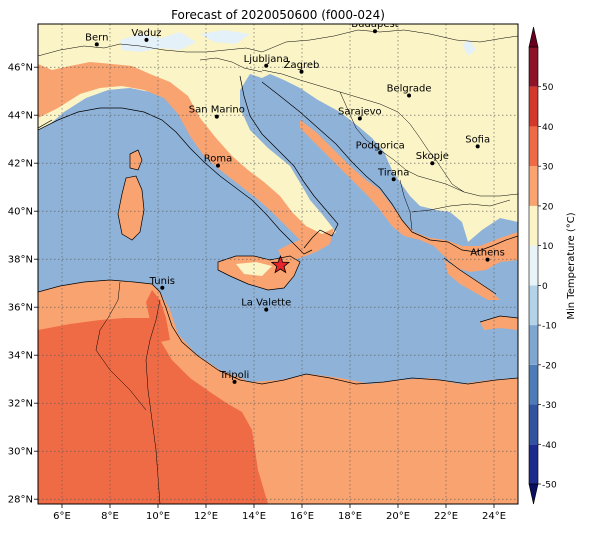  I want to click on colorbar-tick-label: -10, so click(549, 327).